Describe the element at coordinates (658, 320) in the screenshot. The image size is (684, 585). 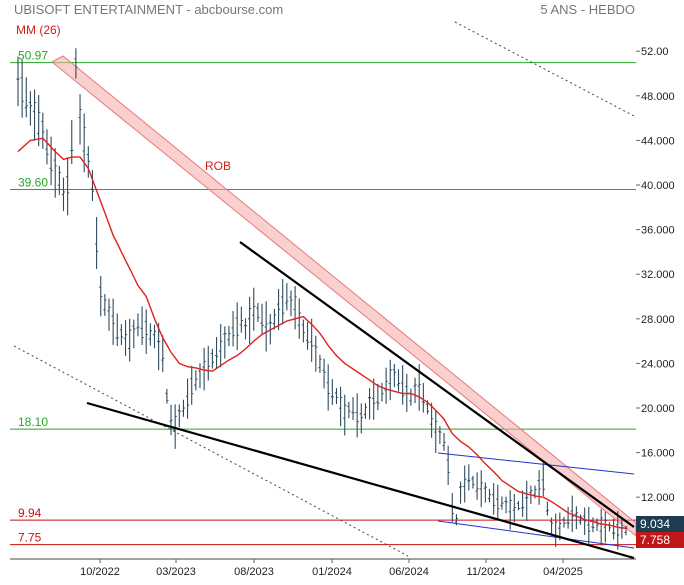
I see `y-tick-label: 28.000` at that location.